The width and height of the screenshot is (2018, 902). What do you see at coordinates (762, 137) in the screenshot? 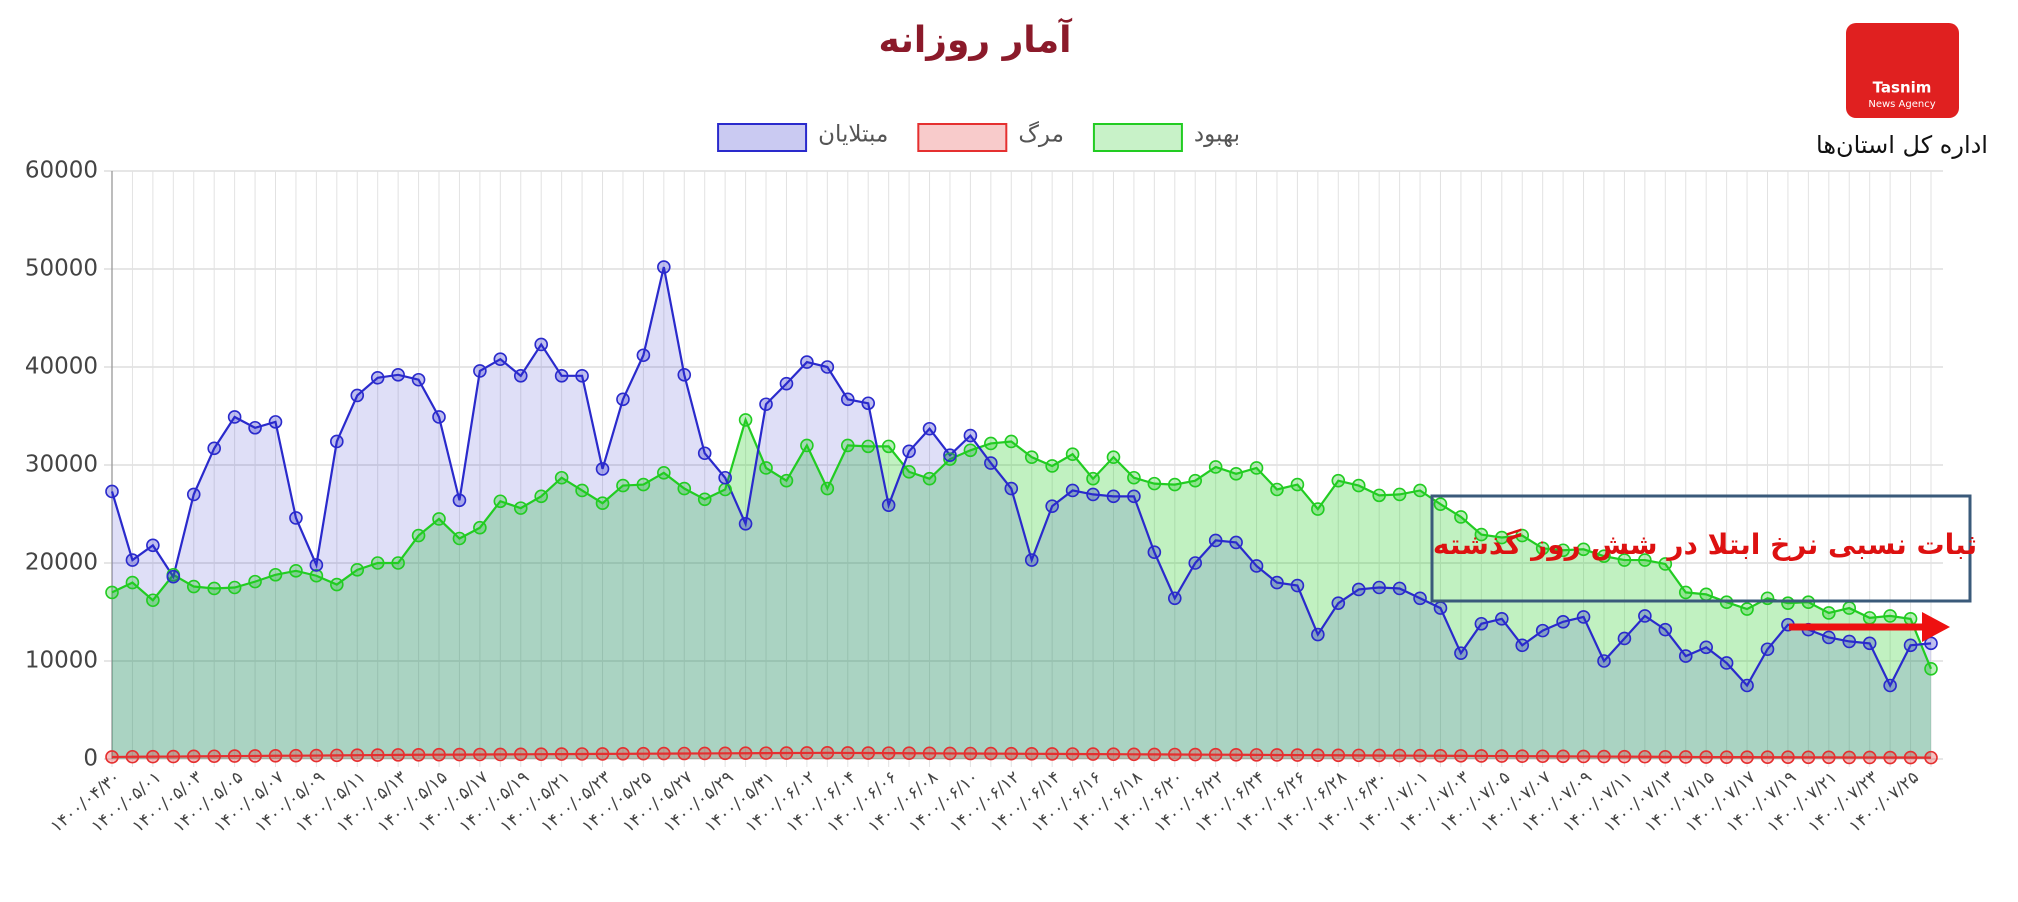
I see `legend-swatch` at bounding box center [762, 137].